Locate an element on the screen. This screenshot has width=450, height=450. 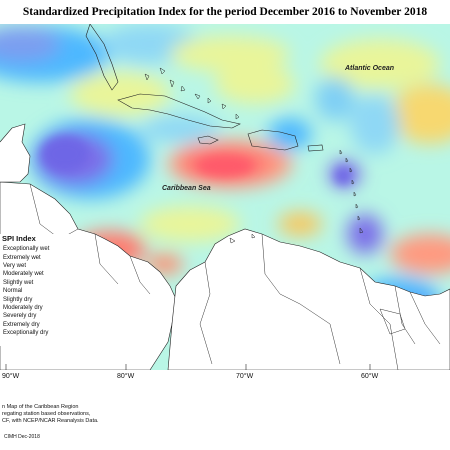
longitude-ticks is located at coordinates (188, 367).